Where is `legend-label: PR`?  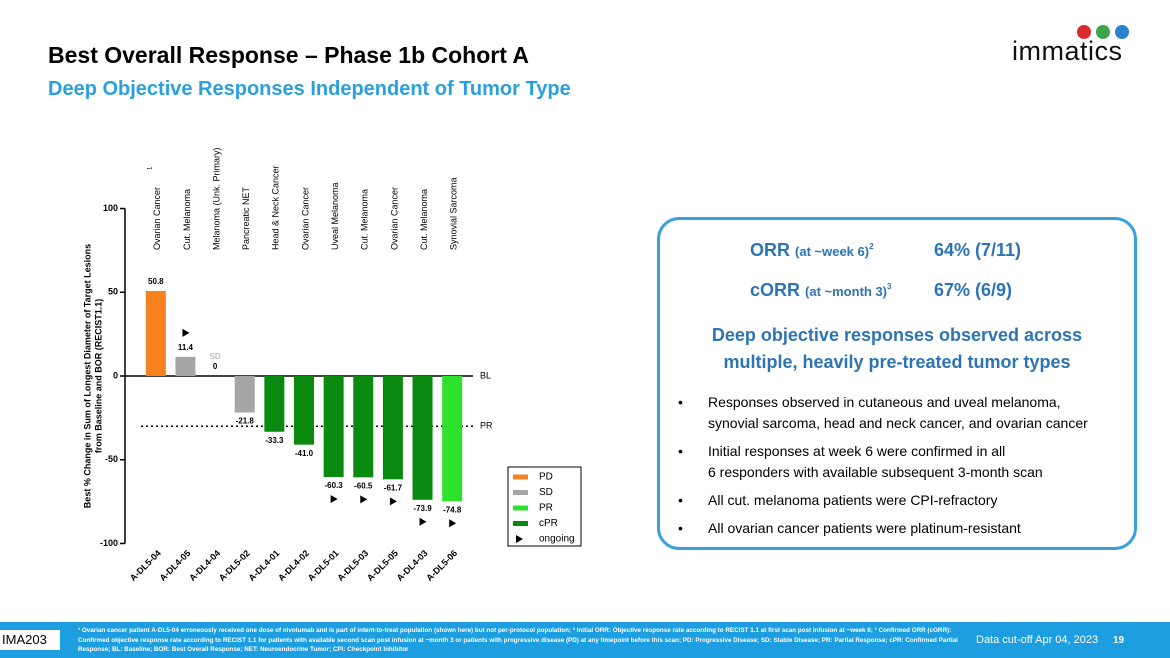
legend-label: PR is located at coordinates (546, 508).